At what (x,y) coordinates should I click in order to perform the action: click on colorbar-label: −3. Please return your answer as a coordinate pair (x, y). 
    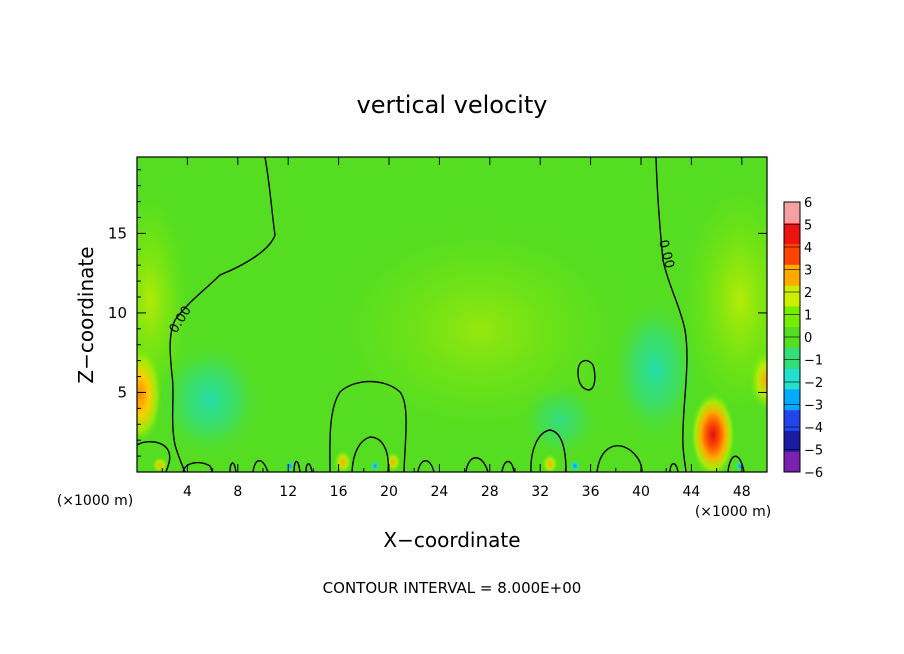
    Looking at the image, I should click on (813, 406).